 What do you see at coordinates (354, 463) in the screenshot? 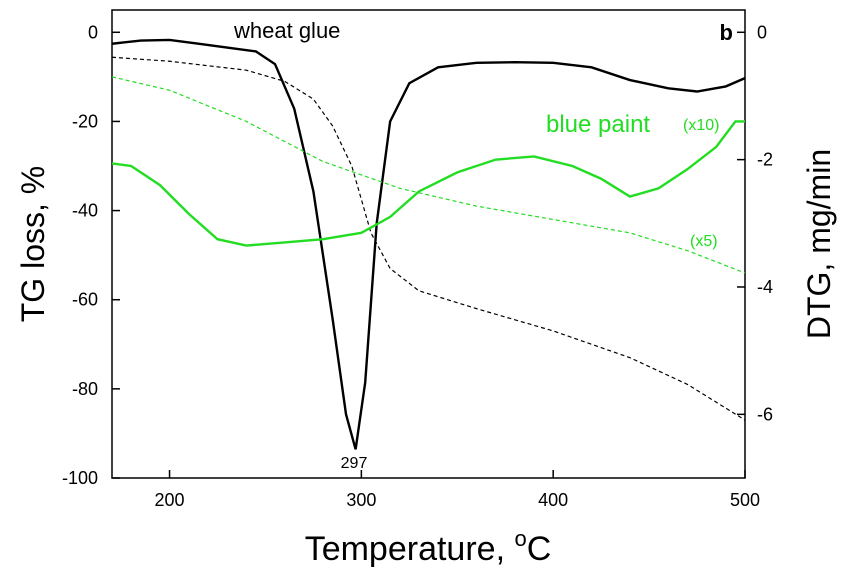
I see `annotation: 297` at bounding box center [354, 463].